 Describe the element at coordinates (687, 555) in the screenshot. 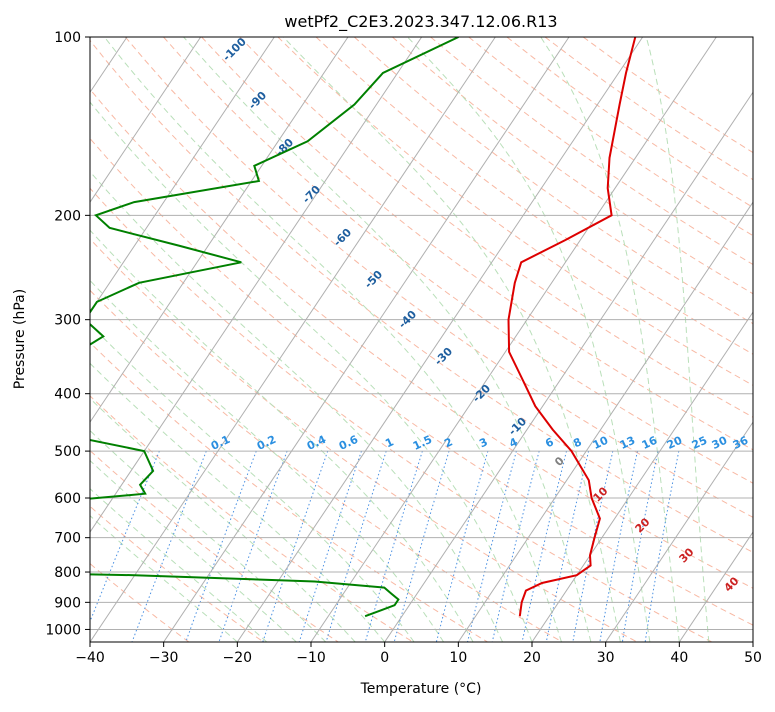

I see `dry-adiabat-label: 30` at that location.